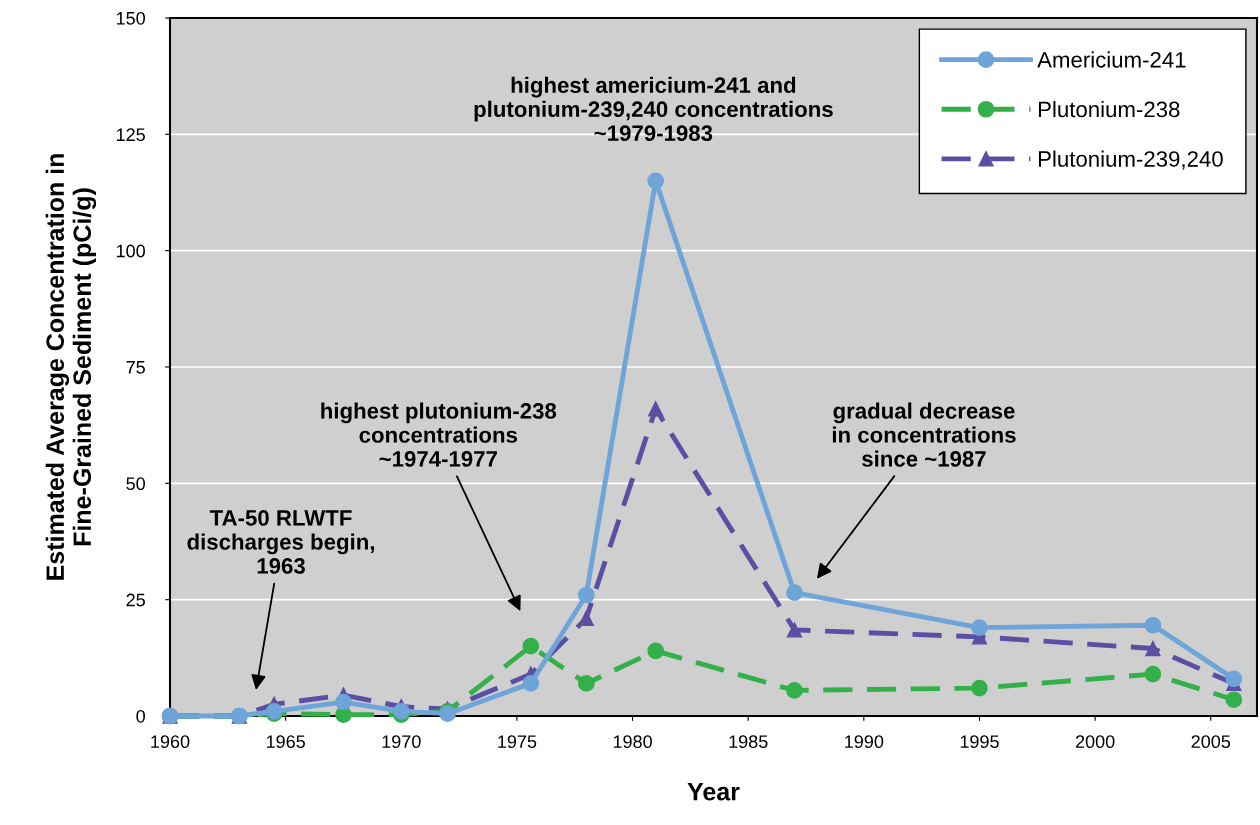  What do you see at coordinates (1211, 742) in the screenshot?
I see `x-tick-label: 2005` at bounding box center [1211, 742].